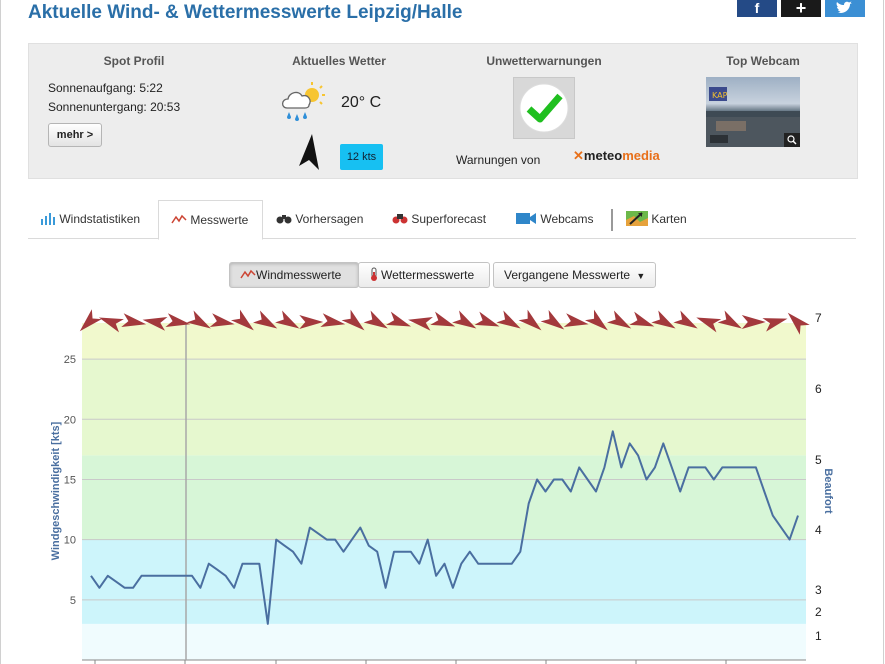 The height and width of the screenshot is (664, 885). What do you see at coordinates (637, 218) in the screenshot?
I see `map-icon` at bounding box center [637, 218].